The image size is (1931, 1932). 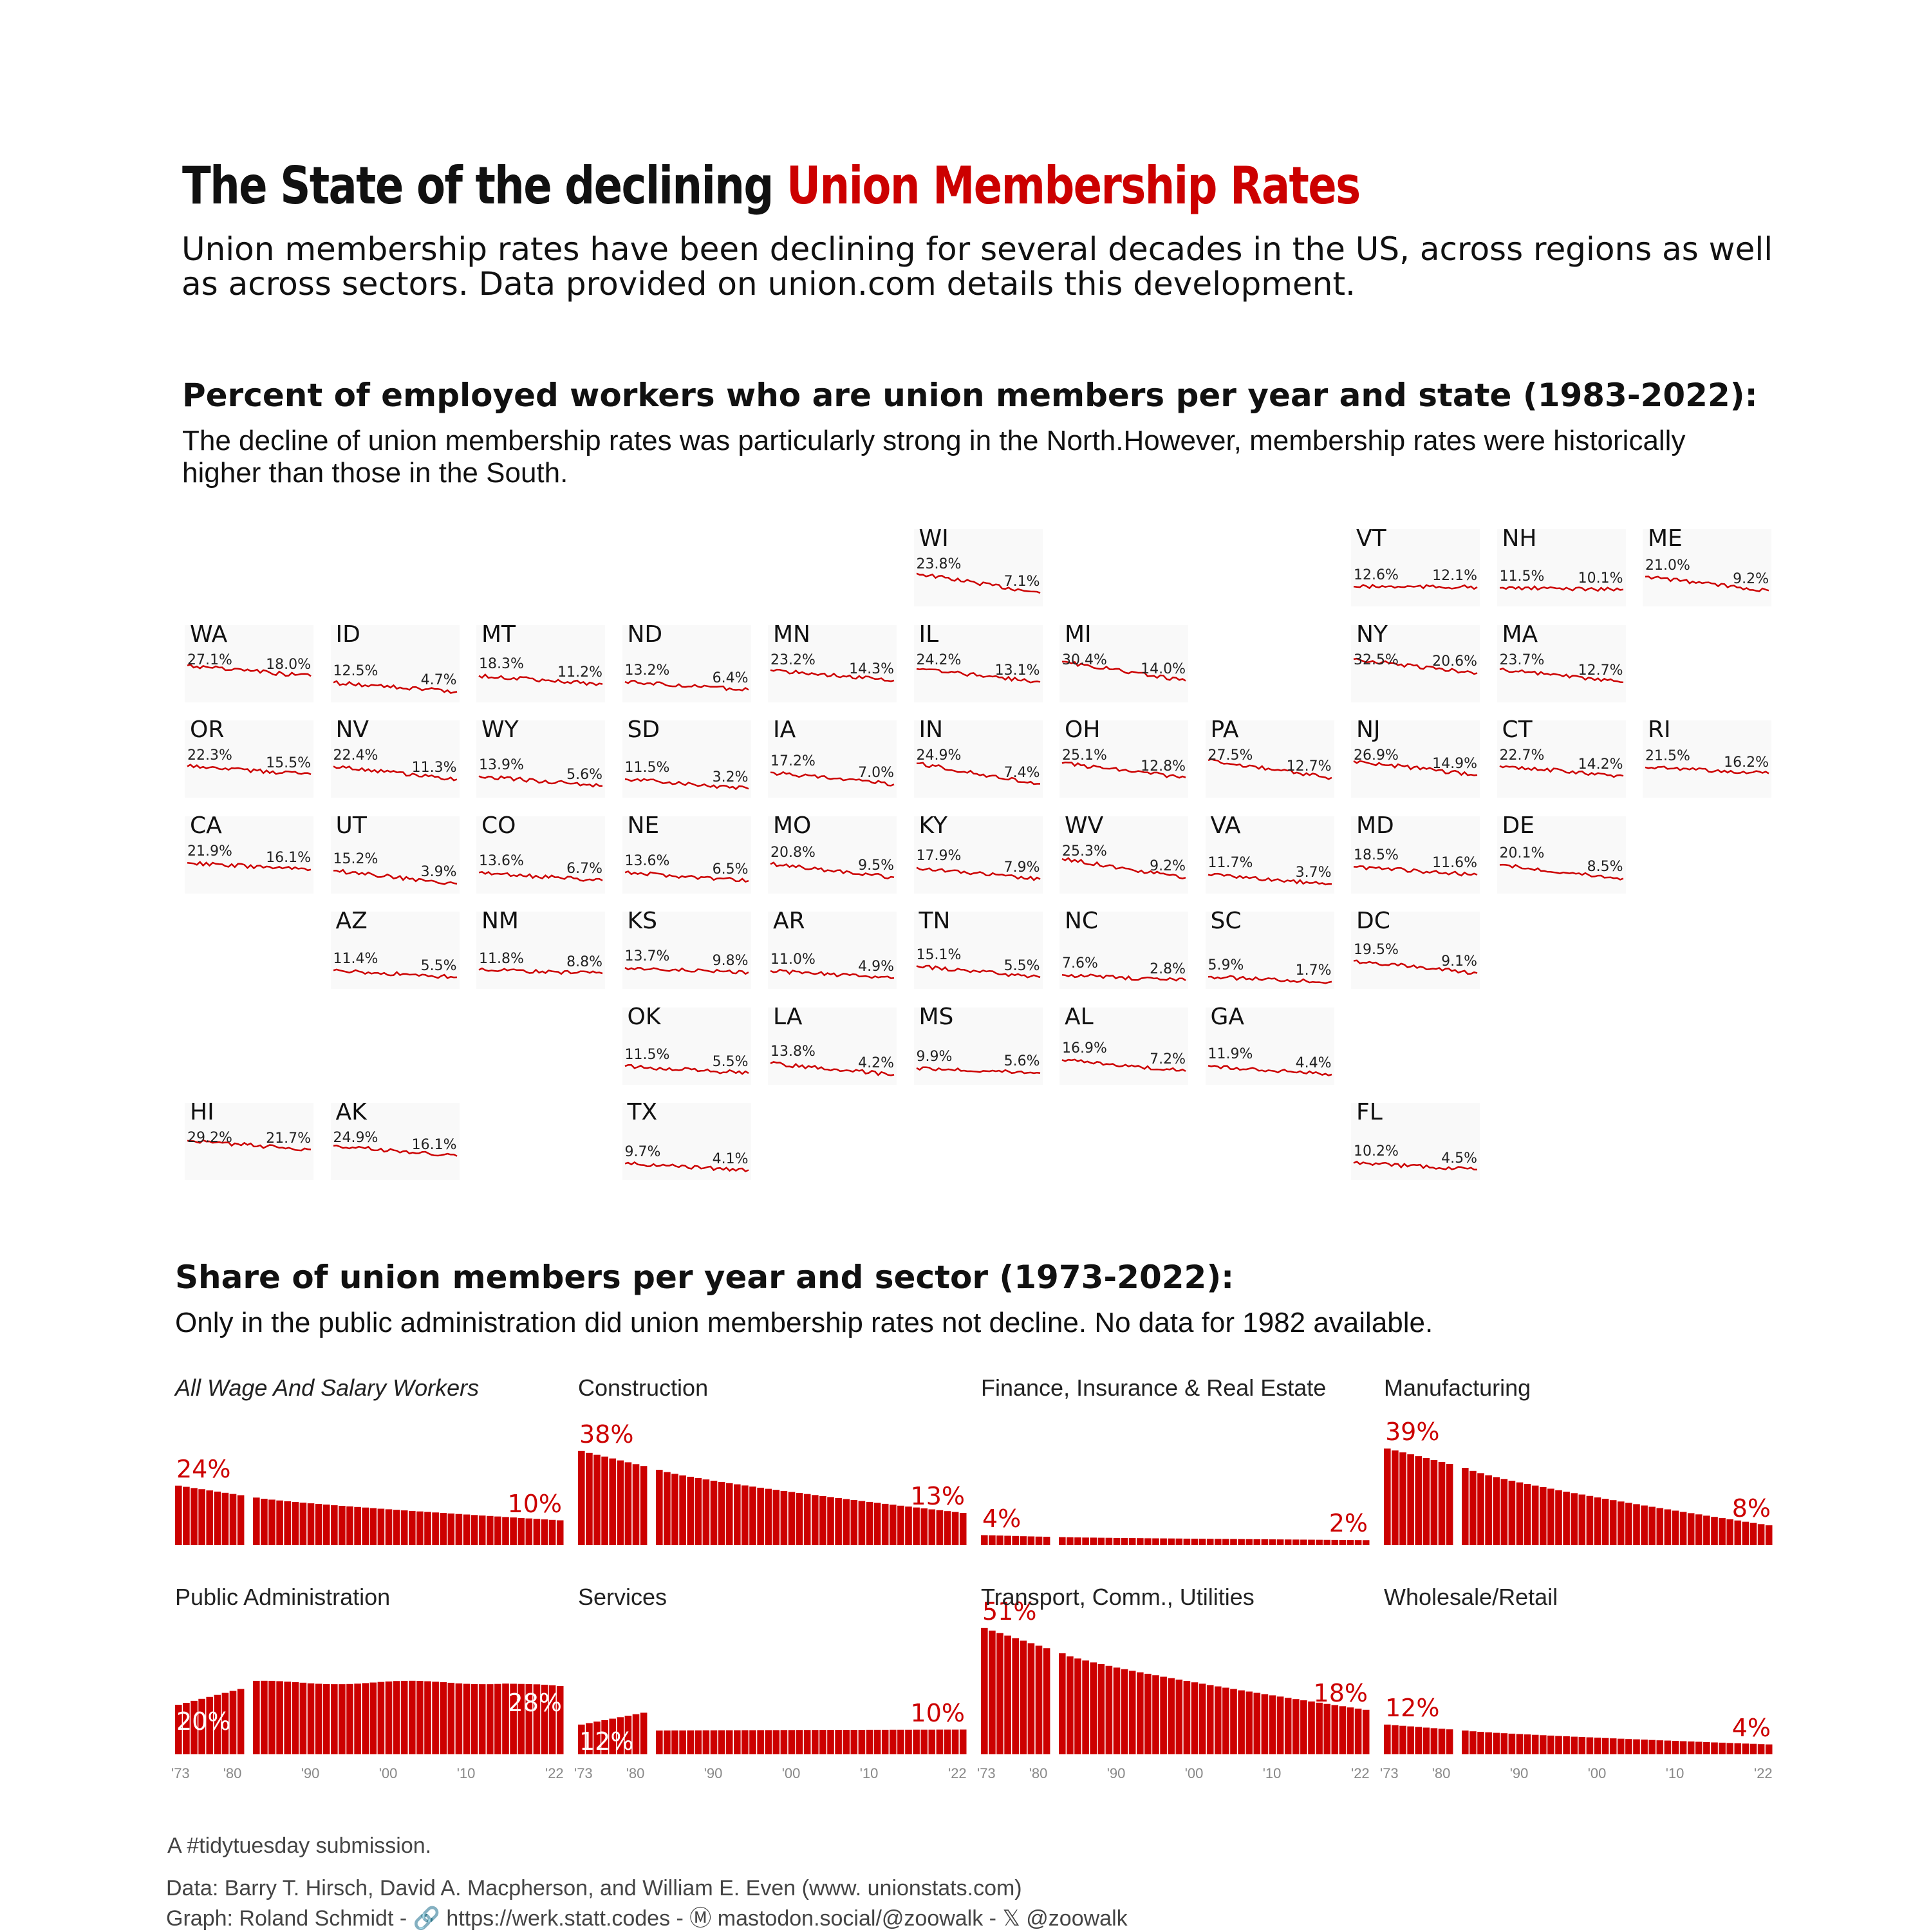 I want to click on state-abbr: OK, so click(x=644, y=1016).